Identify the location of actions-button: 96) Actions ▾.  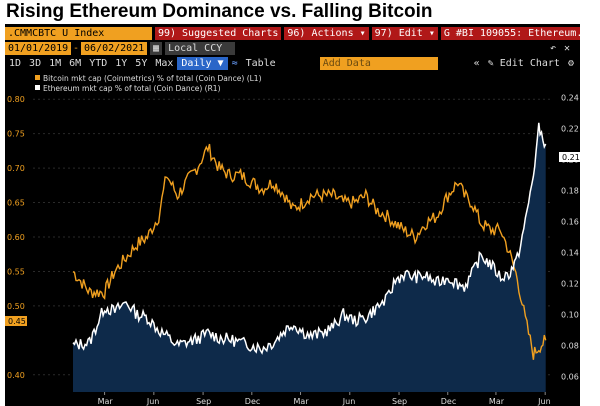
(326, 33).